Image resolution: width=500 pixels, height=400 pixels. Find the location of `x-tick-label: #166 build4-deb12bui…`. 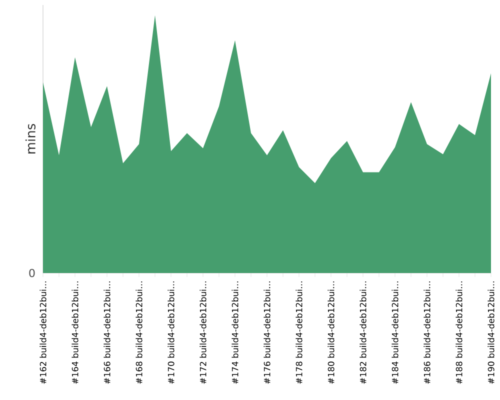

x-tick-label: #166 build4-deb12bui… is located at coordinates (107, 333).